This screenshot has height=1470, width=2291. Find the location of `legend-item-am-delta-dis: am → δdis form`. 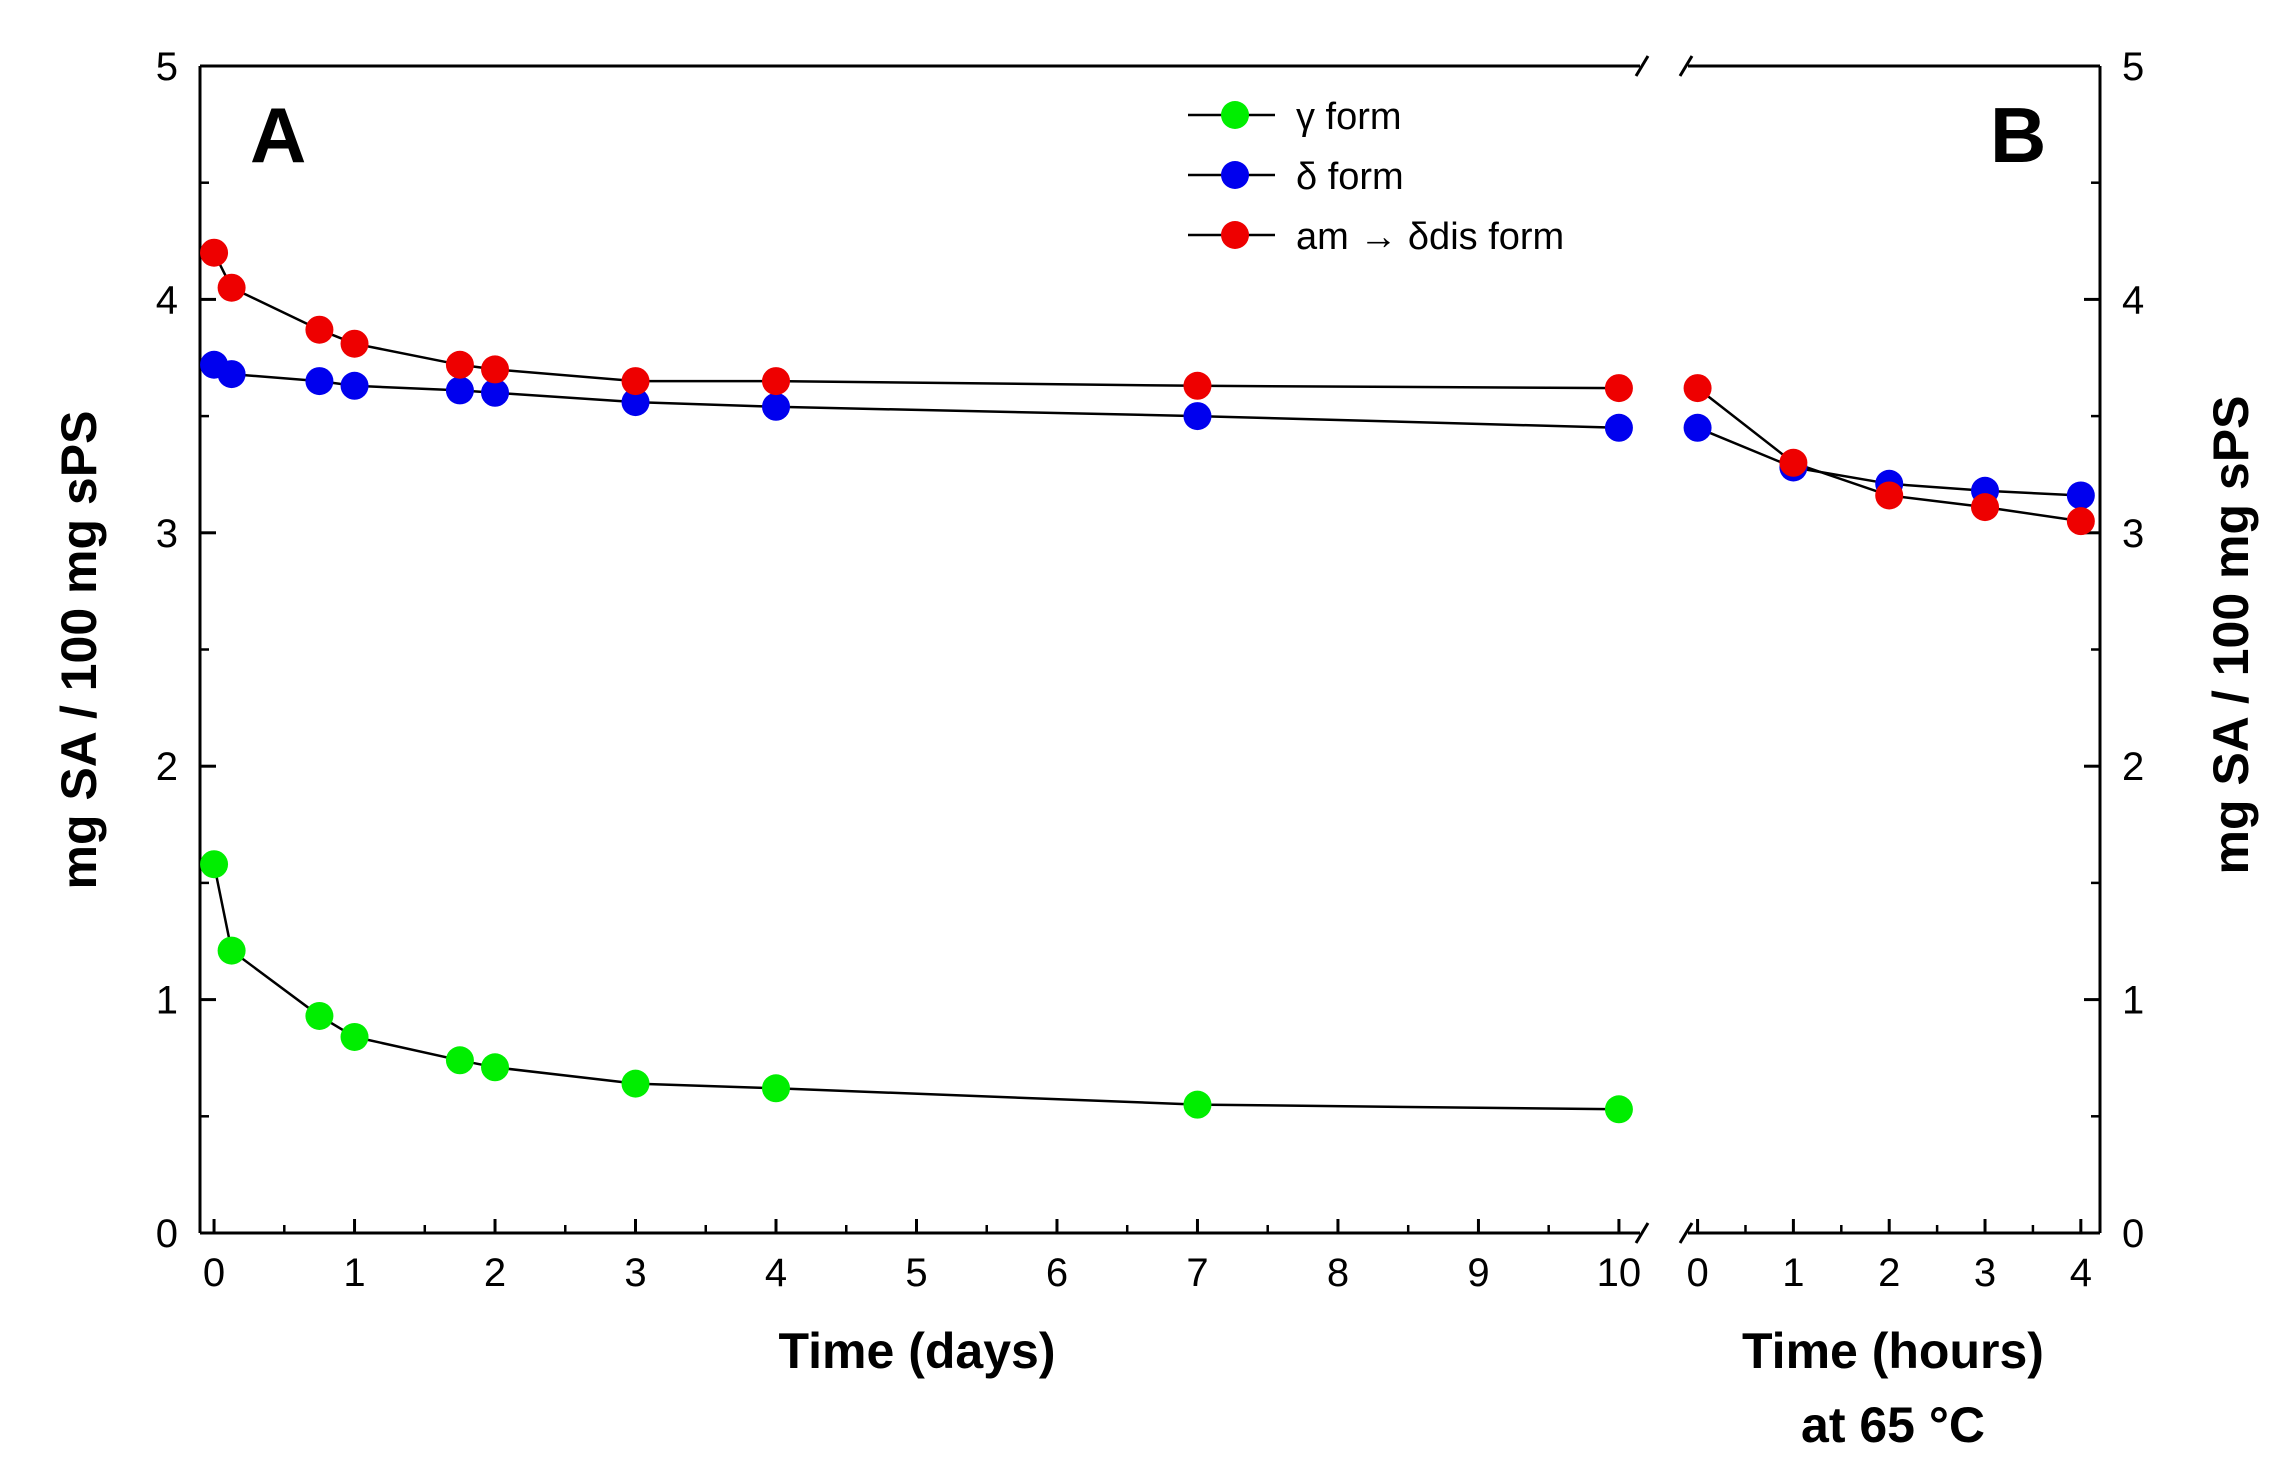

legend-item-am-delta-dis: am → δdis form is located at coordinates (1376, 237).